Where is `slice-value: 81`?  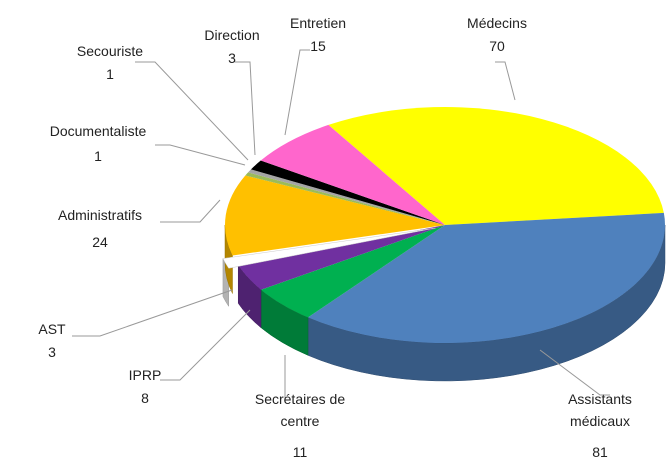
slice-value: 81 is located at coordinates (600, 452).